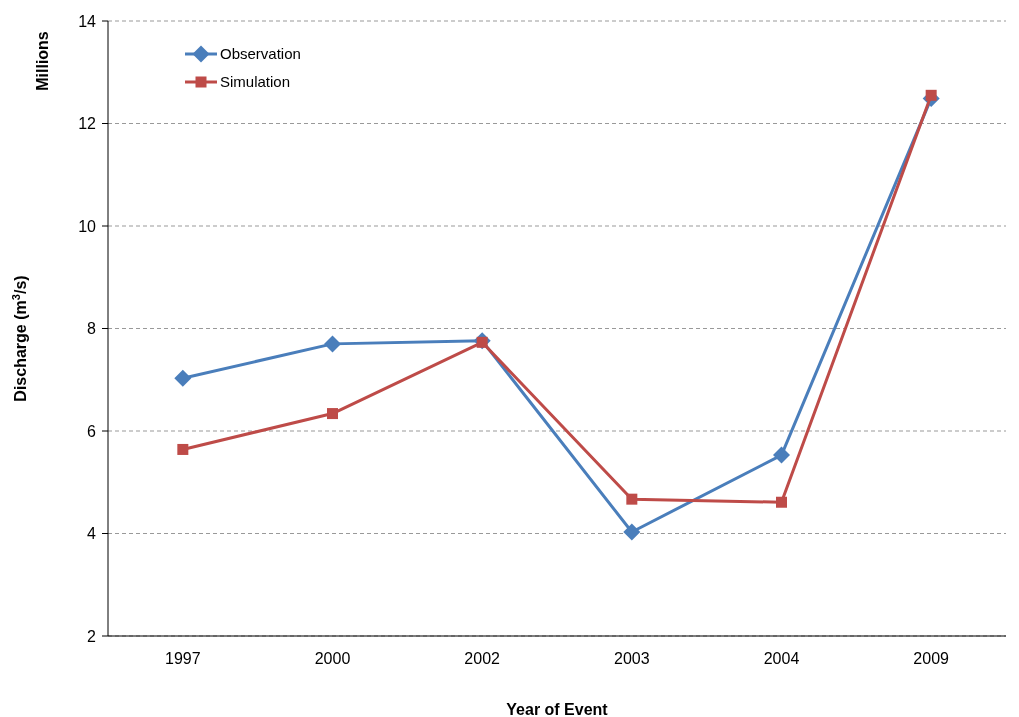  Describe the element at coordinates (92, 534) in the screenshot. I see `y-tick-label: 4` at that location.